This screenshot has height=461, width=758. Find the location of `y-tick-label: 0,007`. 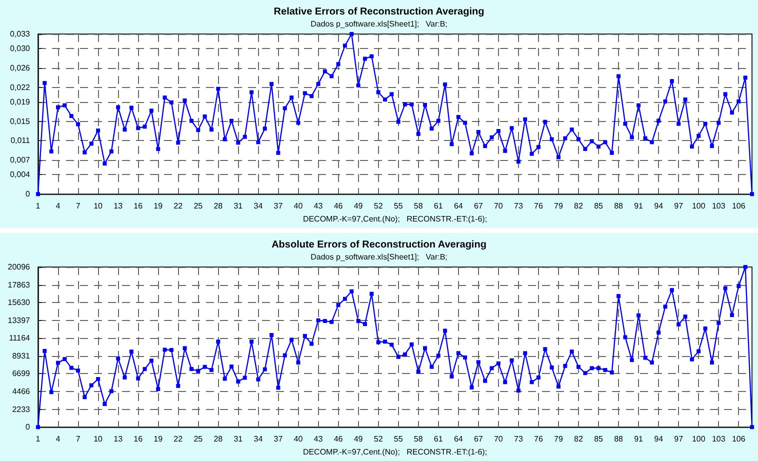

y-tick-label: 0,007 is located at coordinates (20, 160).